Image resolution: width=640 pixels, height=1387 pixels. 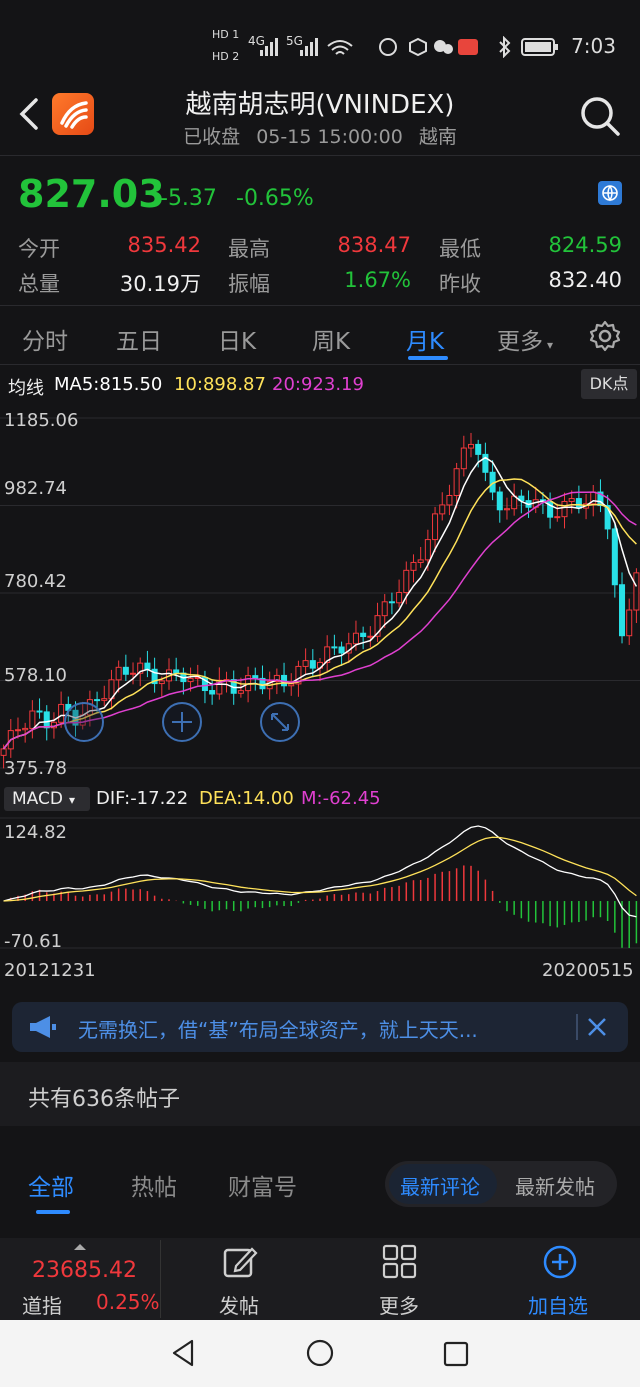 What do you see at coordinates (188, 198) in the screenshot?
I see `price-change: -5.37` at bounding box center [188, 198].